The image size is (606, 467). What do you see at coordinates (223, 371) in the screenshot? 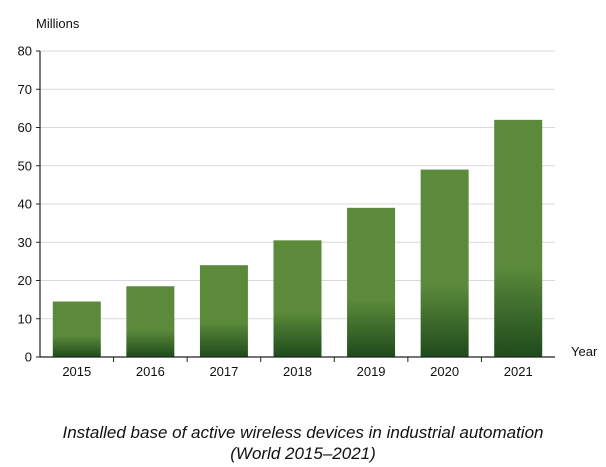
I see `x-tick-label: 2017` at bounding box center [223, 371].